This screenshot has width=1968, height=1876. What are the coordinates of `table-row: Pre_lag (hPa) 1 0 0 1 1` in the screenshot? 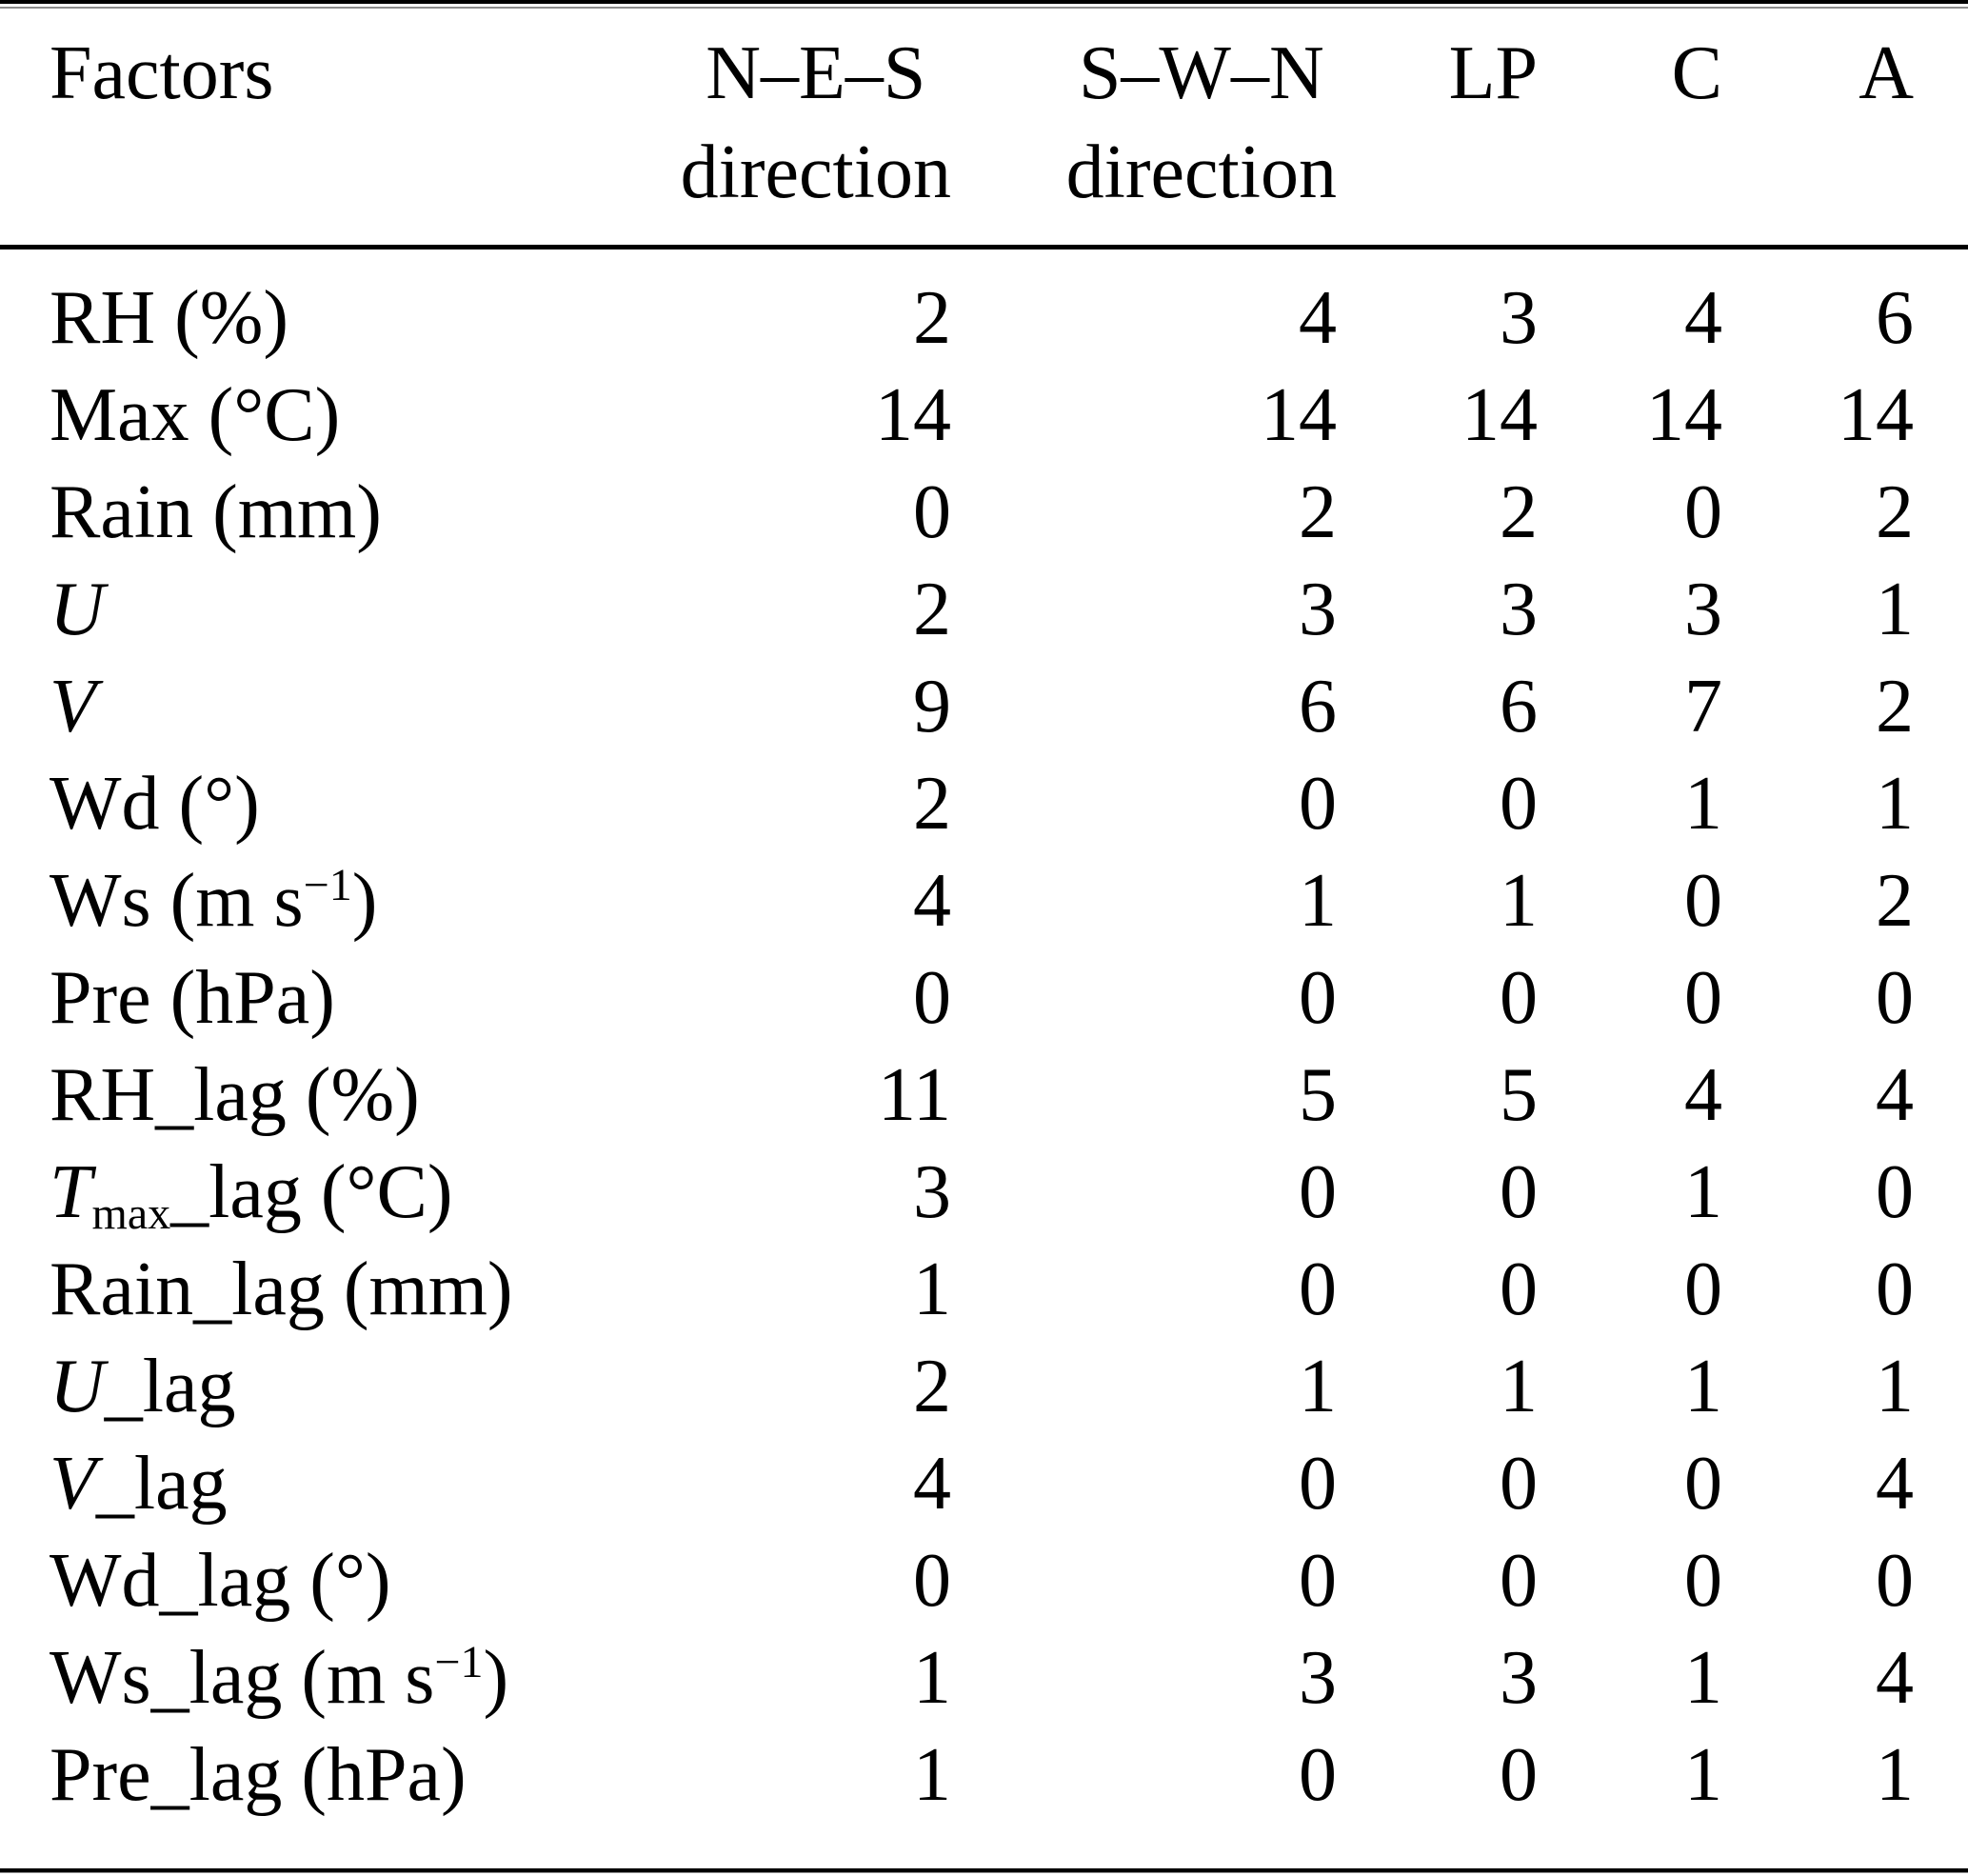 It's located at (984, 1775).